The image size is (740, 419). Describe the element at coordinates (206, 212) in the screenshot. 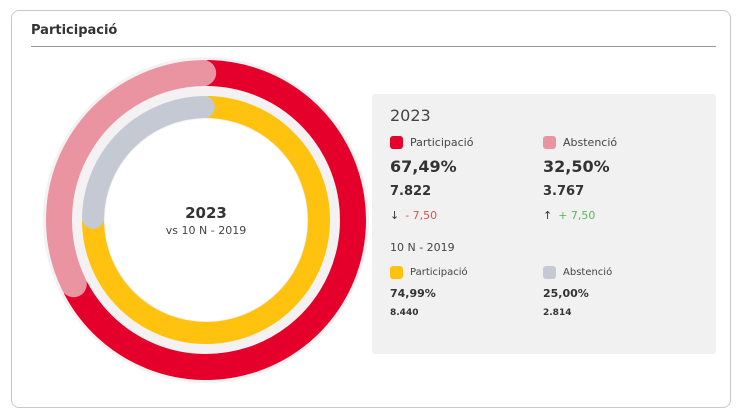

I see `center-year: 2023` at that location.